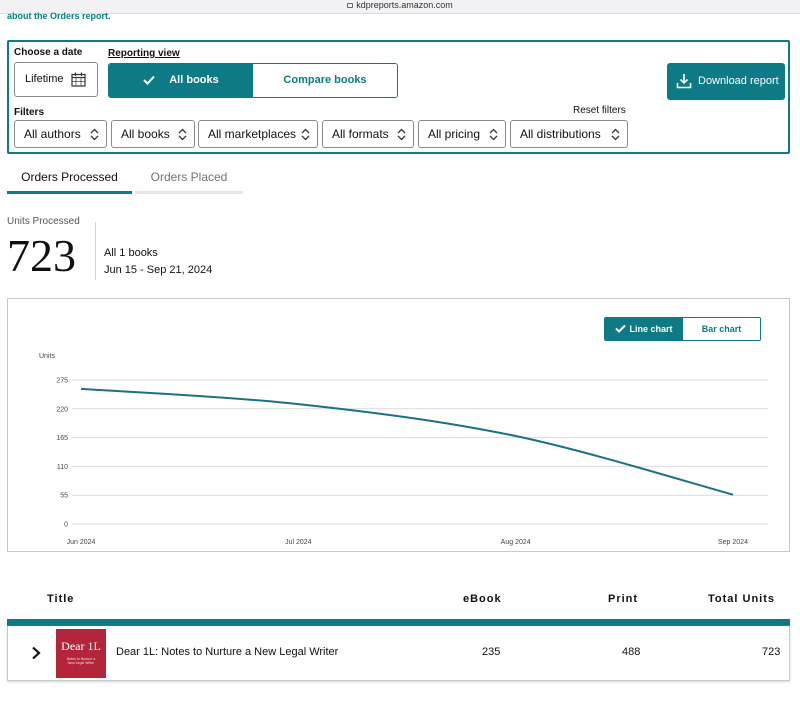 The width and height of the screenshot is (800, 712). Describe the element at coordinates (81, 646) in the screenshot. I see `cover-title: Dear 1L` at that location.